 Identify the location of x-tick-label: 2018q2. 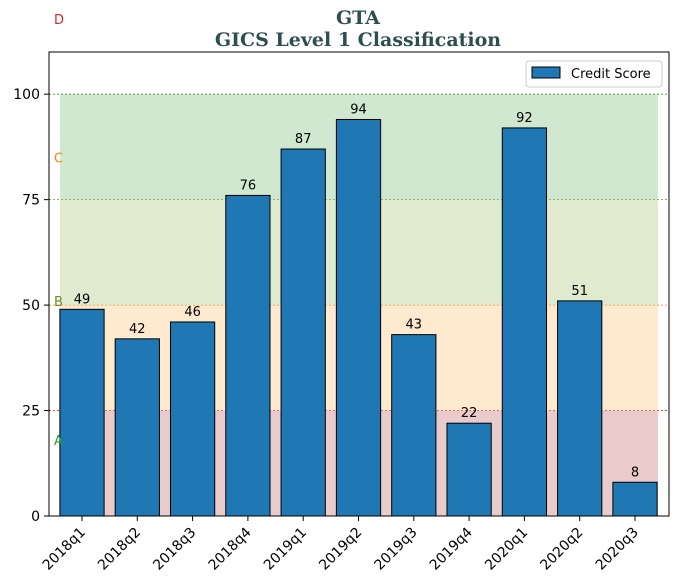
(119, 549).